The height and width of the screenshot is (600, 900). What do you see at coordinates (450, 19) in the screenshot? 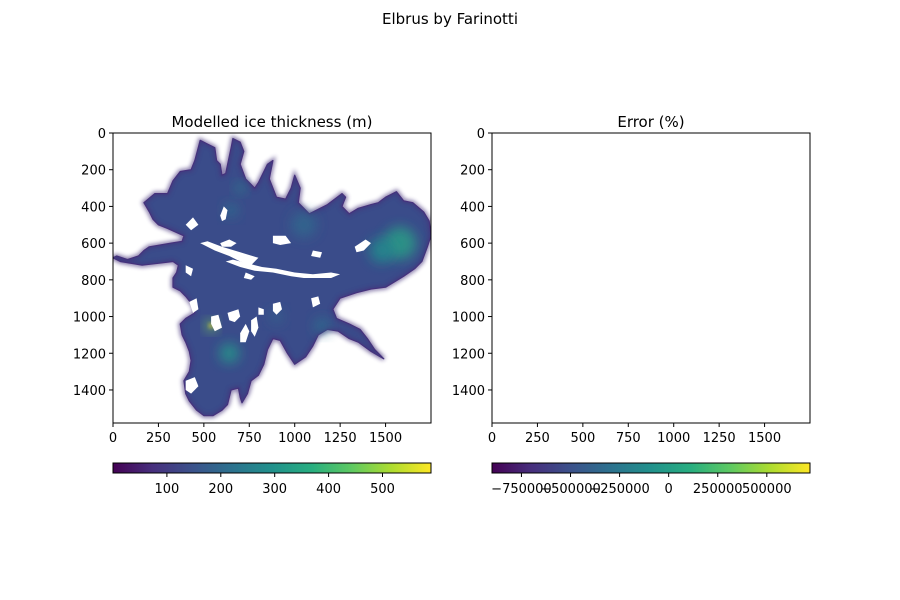
I see `figure-suptitle: Elbrus by Farinotti` at bounding box center [450, 19].